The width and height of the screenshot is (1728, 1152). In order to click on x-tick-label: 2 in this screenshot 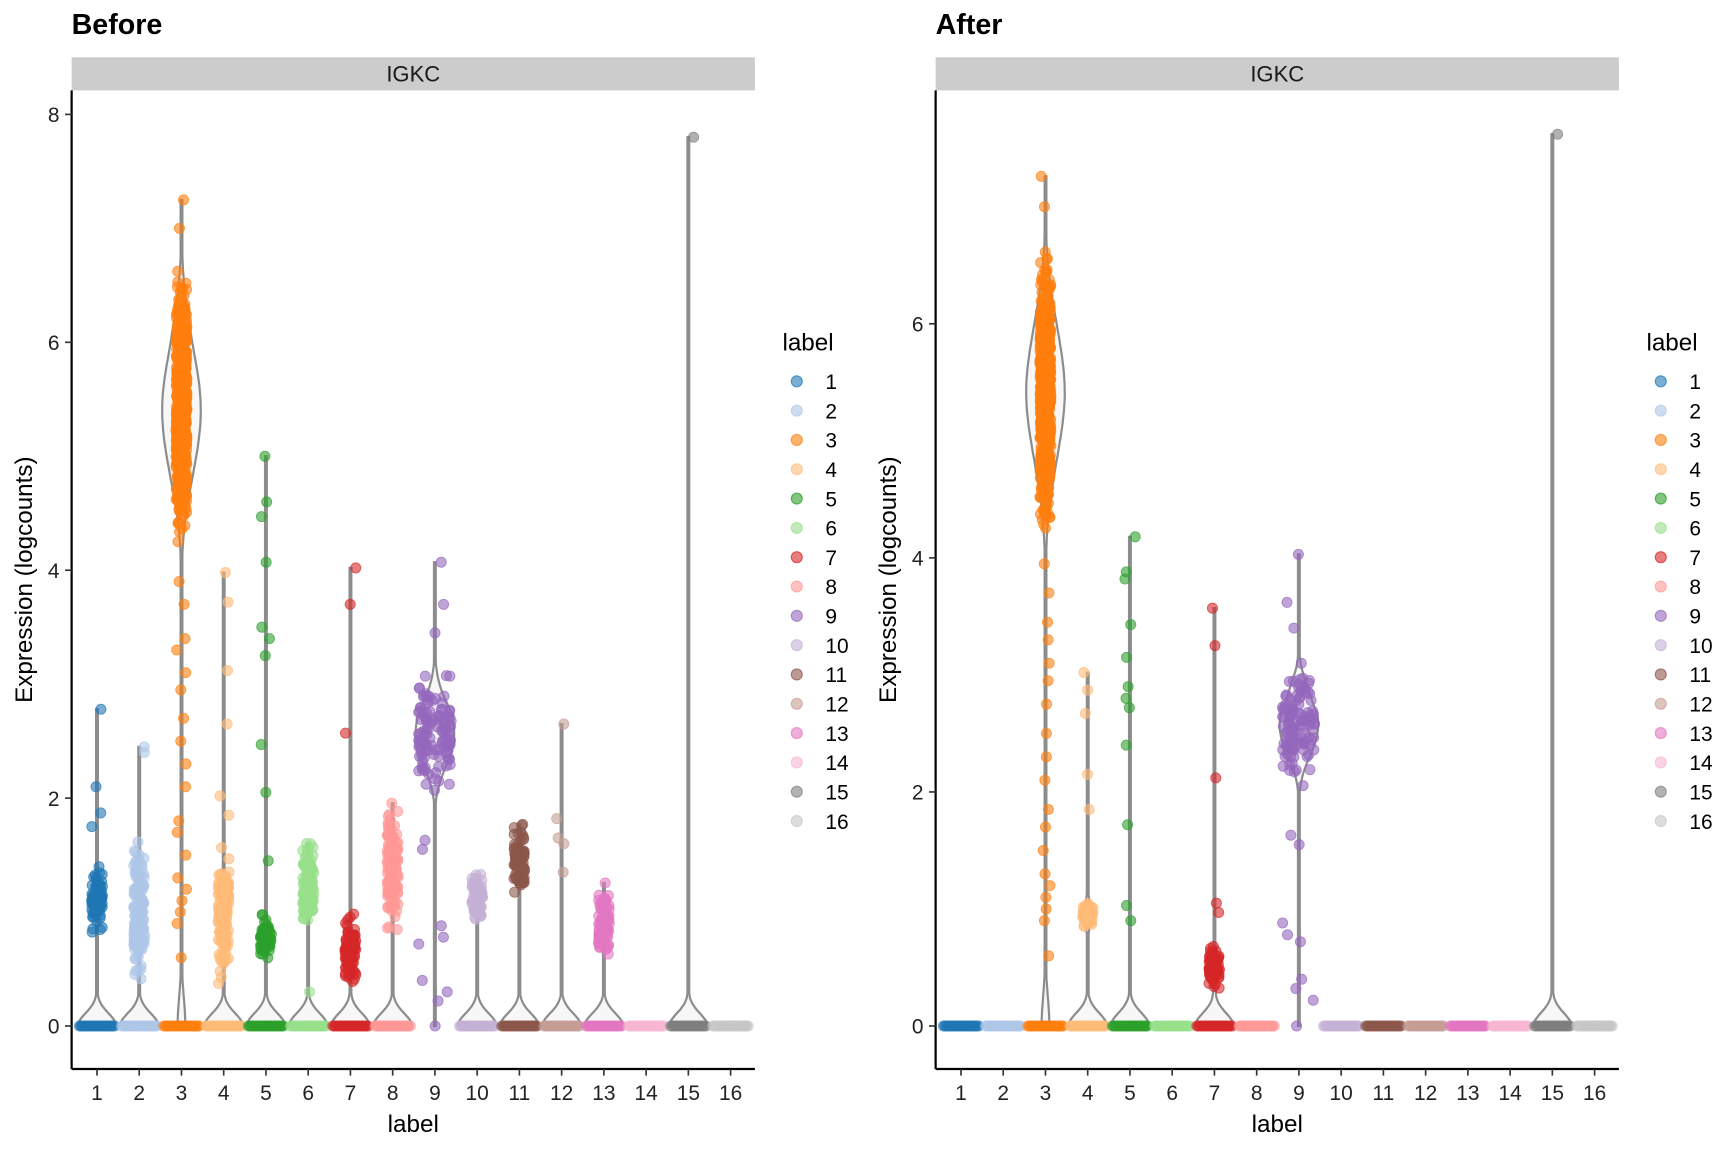, I will do `click(1003, 1093)`.